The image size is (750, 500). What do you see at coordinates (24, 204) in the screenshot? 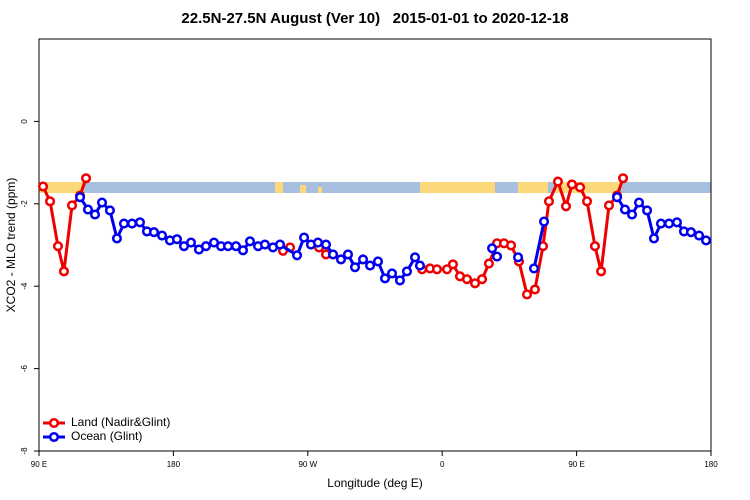
I see `y-tick-label: -2` at bounding box center [24, 204].